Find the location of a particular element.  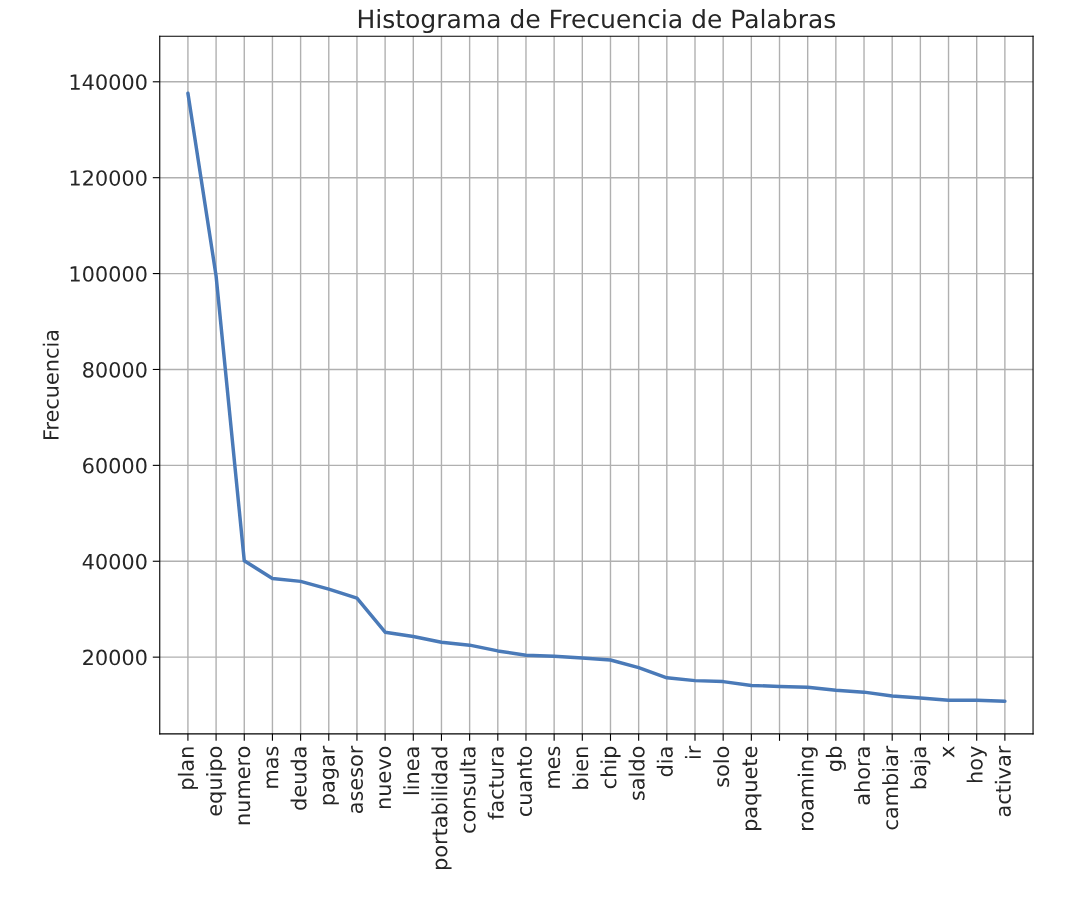

x-tick-label: numero is located at coordinates (244, 785).